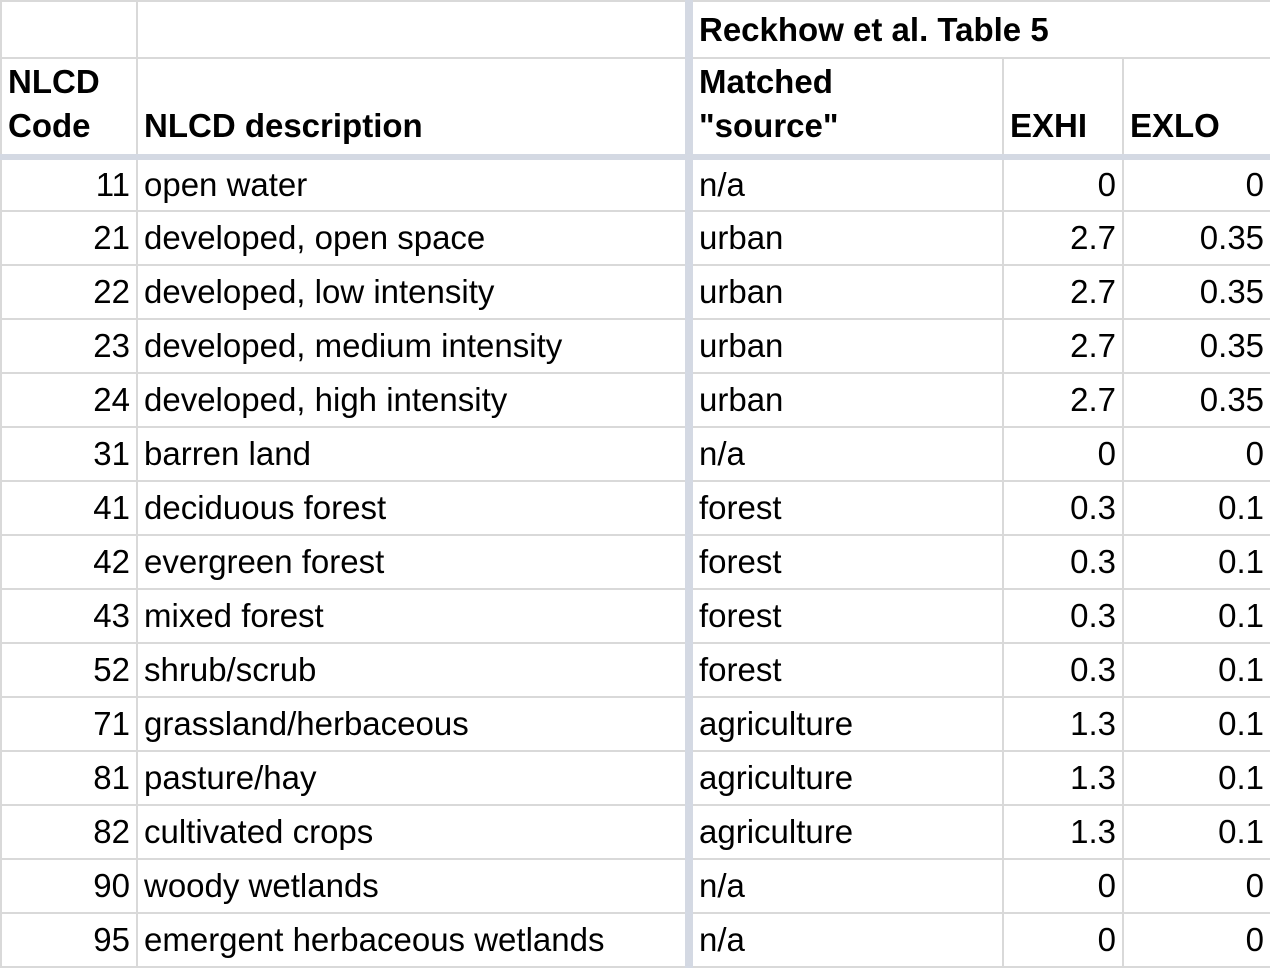 Image resolution: width=1270 pixels, height=978 pixels. I want to click on cell-nlcd-code: 41, so click(69, 508).